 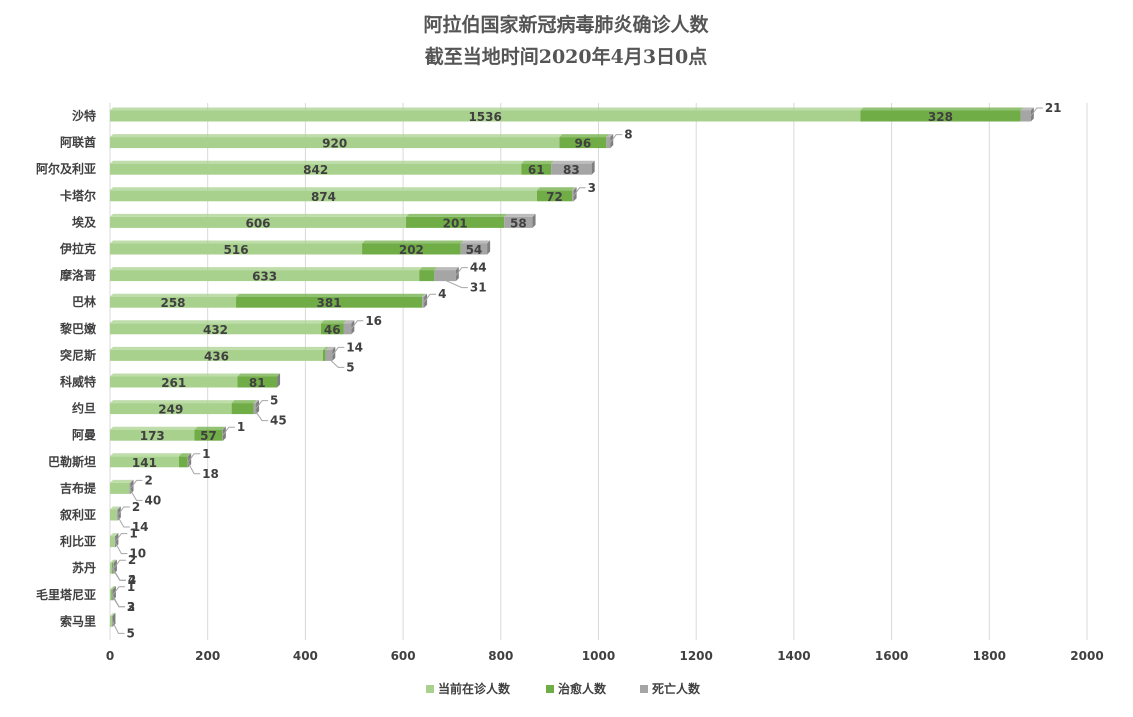 What do you see at coordinates (329, 303) in the screenshot?
I see `data-label: 381` at bounding box center [329, 303].